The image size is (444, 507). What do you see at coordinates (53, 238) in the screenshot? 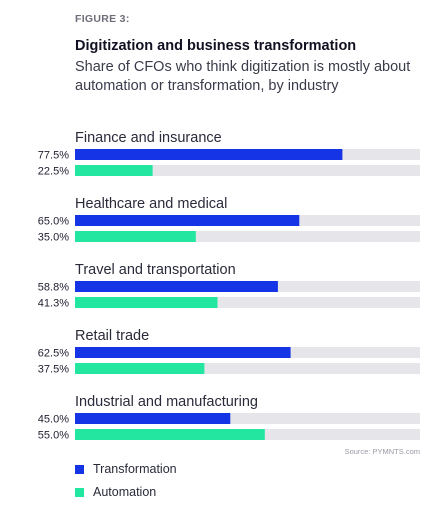
I see `value-label: 35.0%` at bounding box center [53, 238].